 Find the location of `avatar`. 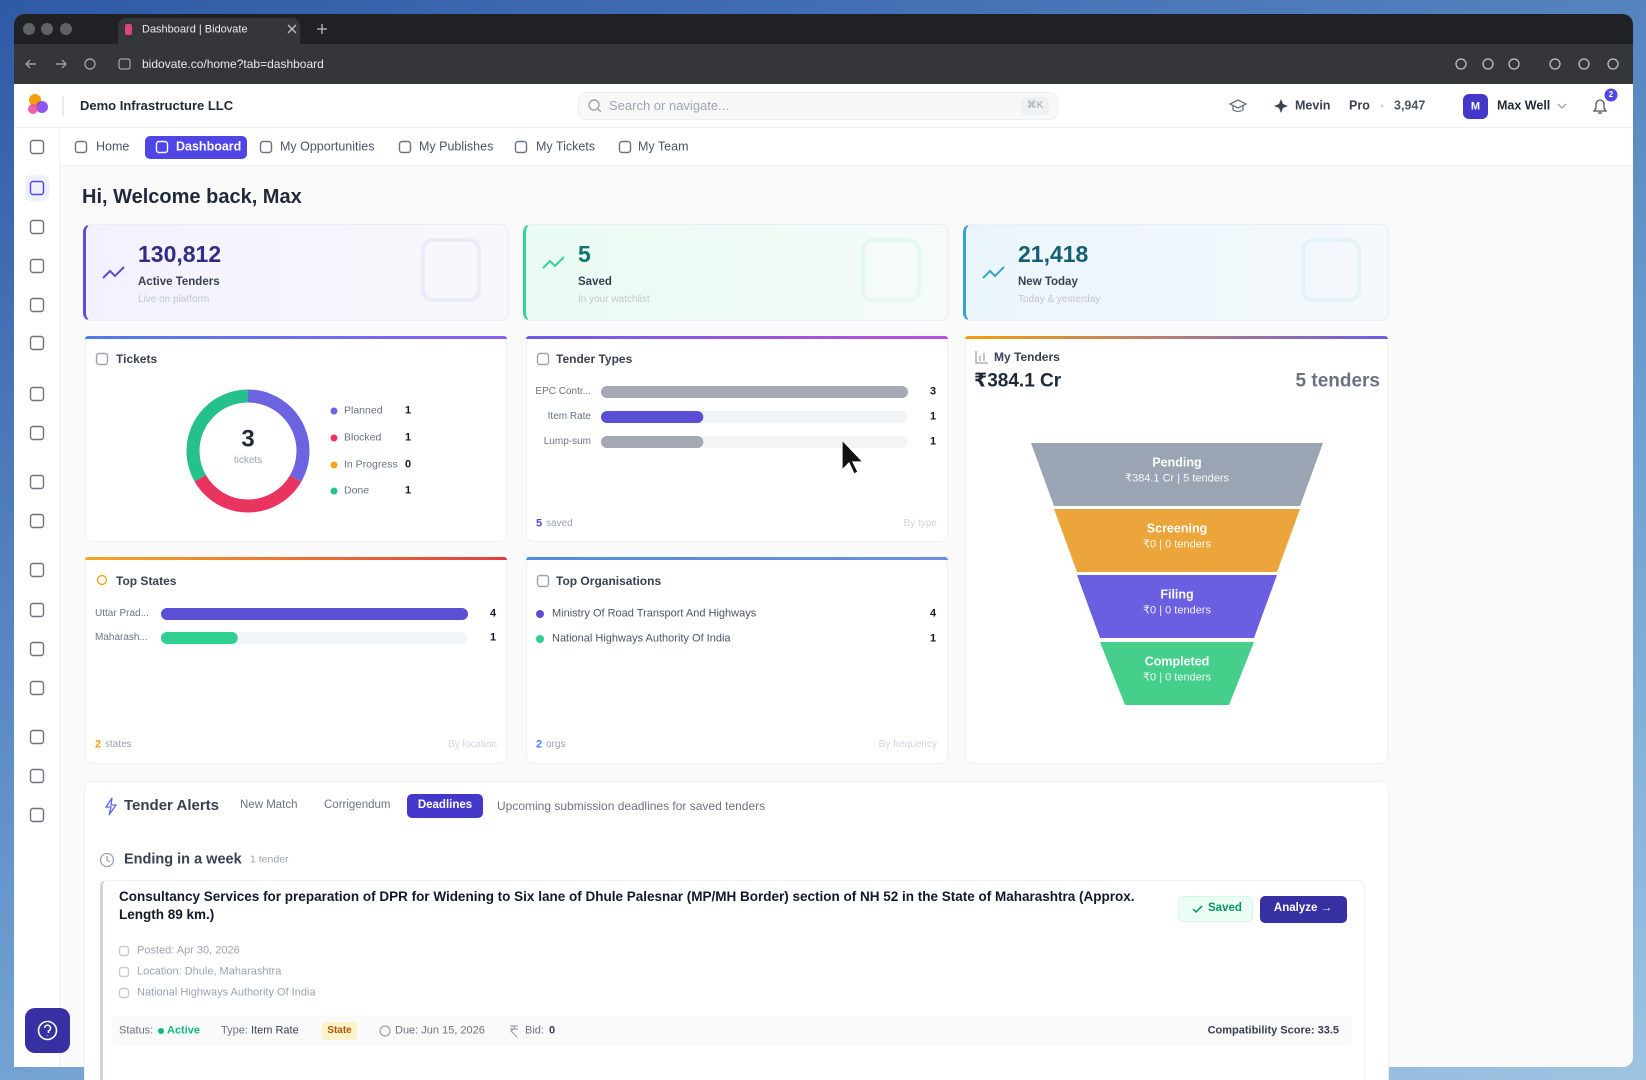

avatar is located at coordinates (1475, 106).